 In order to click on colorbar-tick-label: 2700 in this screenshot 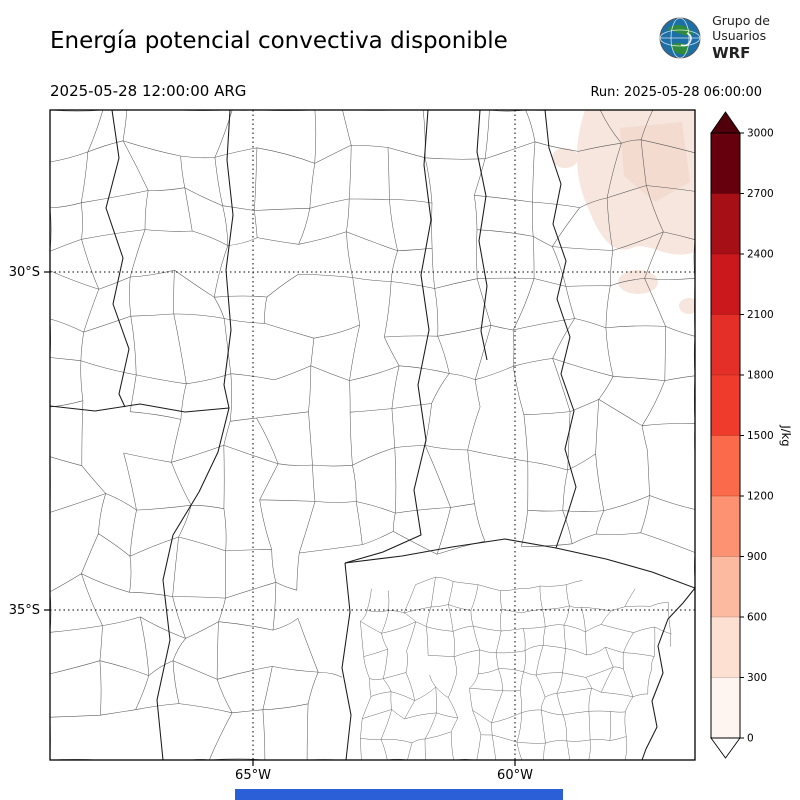, I will do `click(760, 194)`.